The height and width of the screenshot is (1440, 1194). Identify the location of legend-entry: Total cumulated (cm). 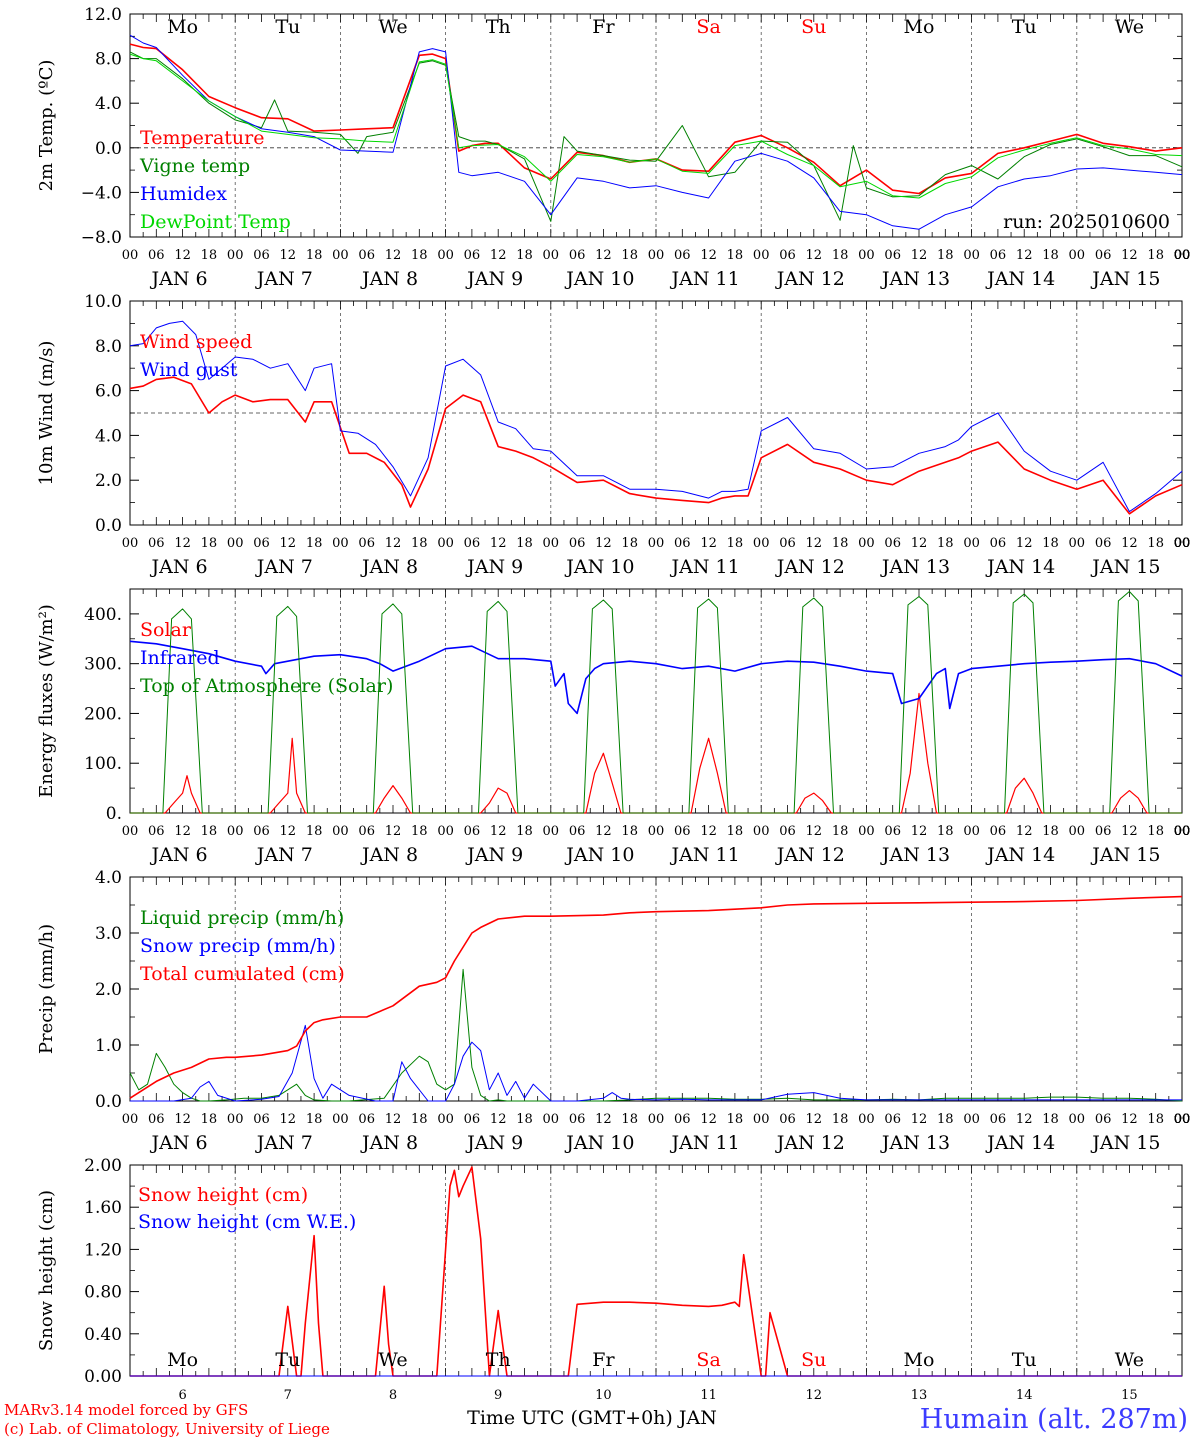
(242, 974).